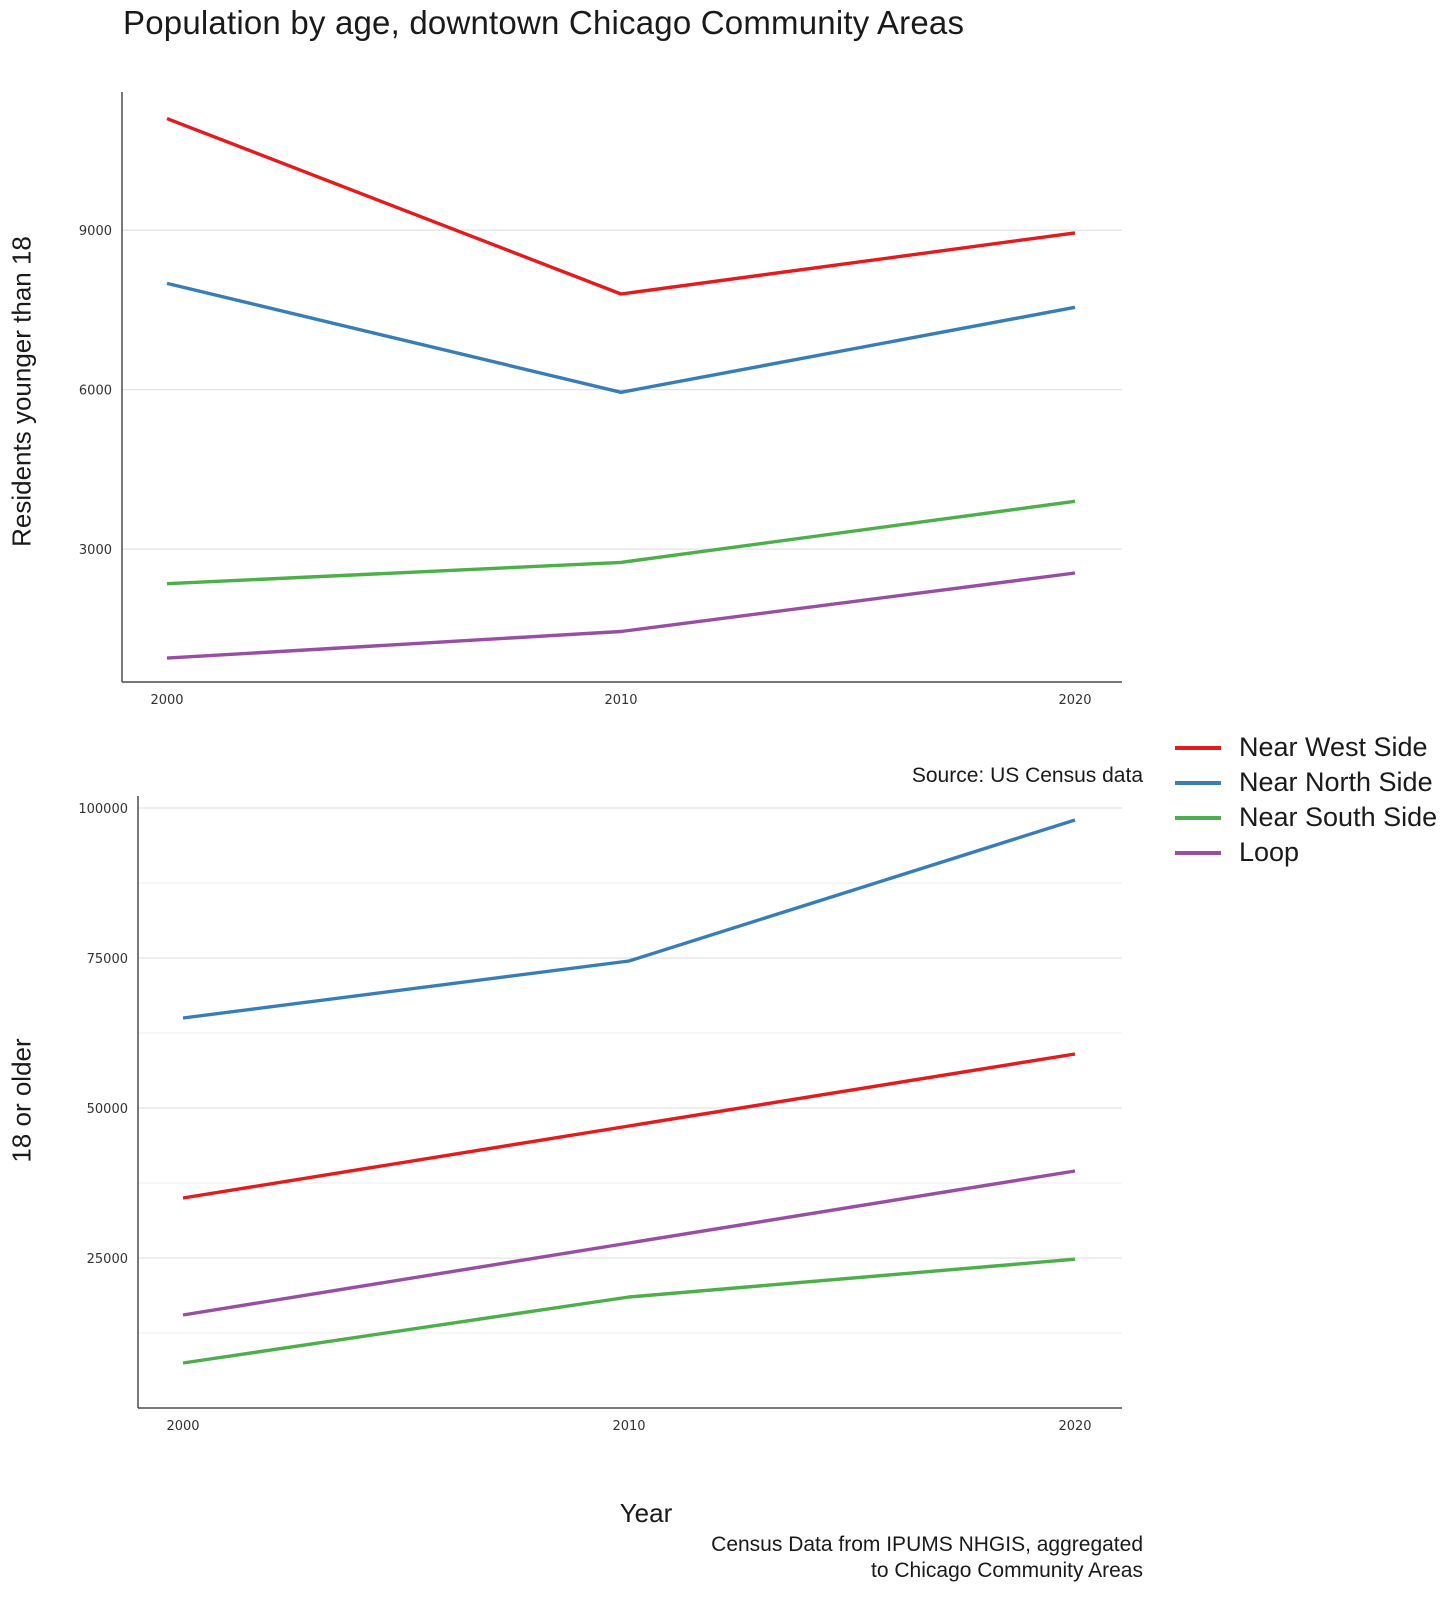  I want to click on caption-line: Census Data from IPUMS NHGIS, aggregated, so click(927, 1544).